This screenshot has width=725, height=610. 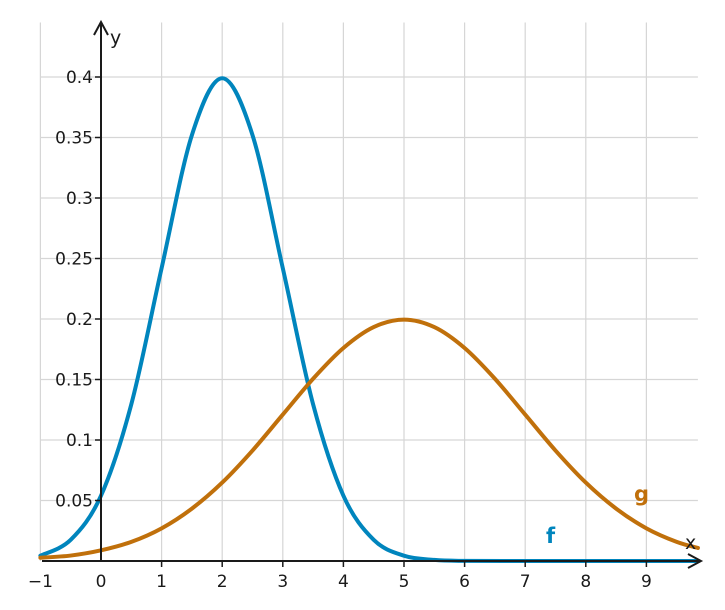 What do you see at coordinates (404, 582) in the screenshot?
I see `x-tick-label: 5` at bounding box center [404, 582].